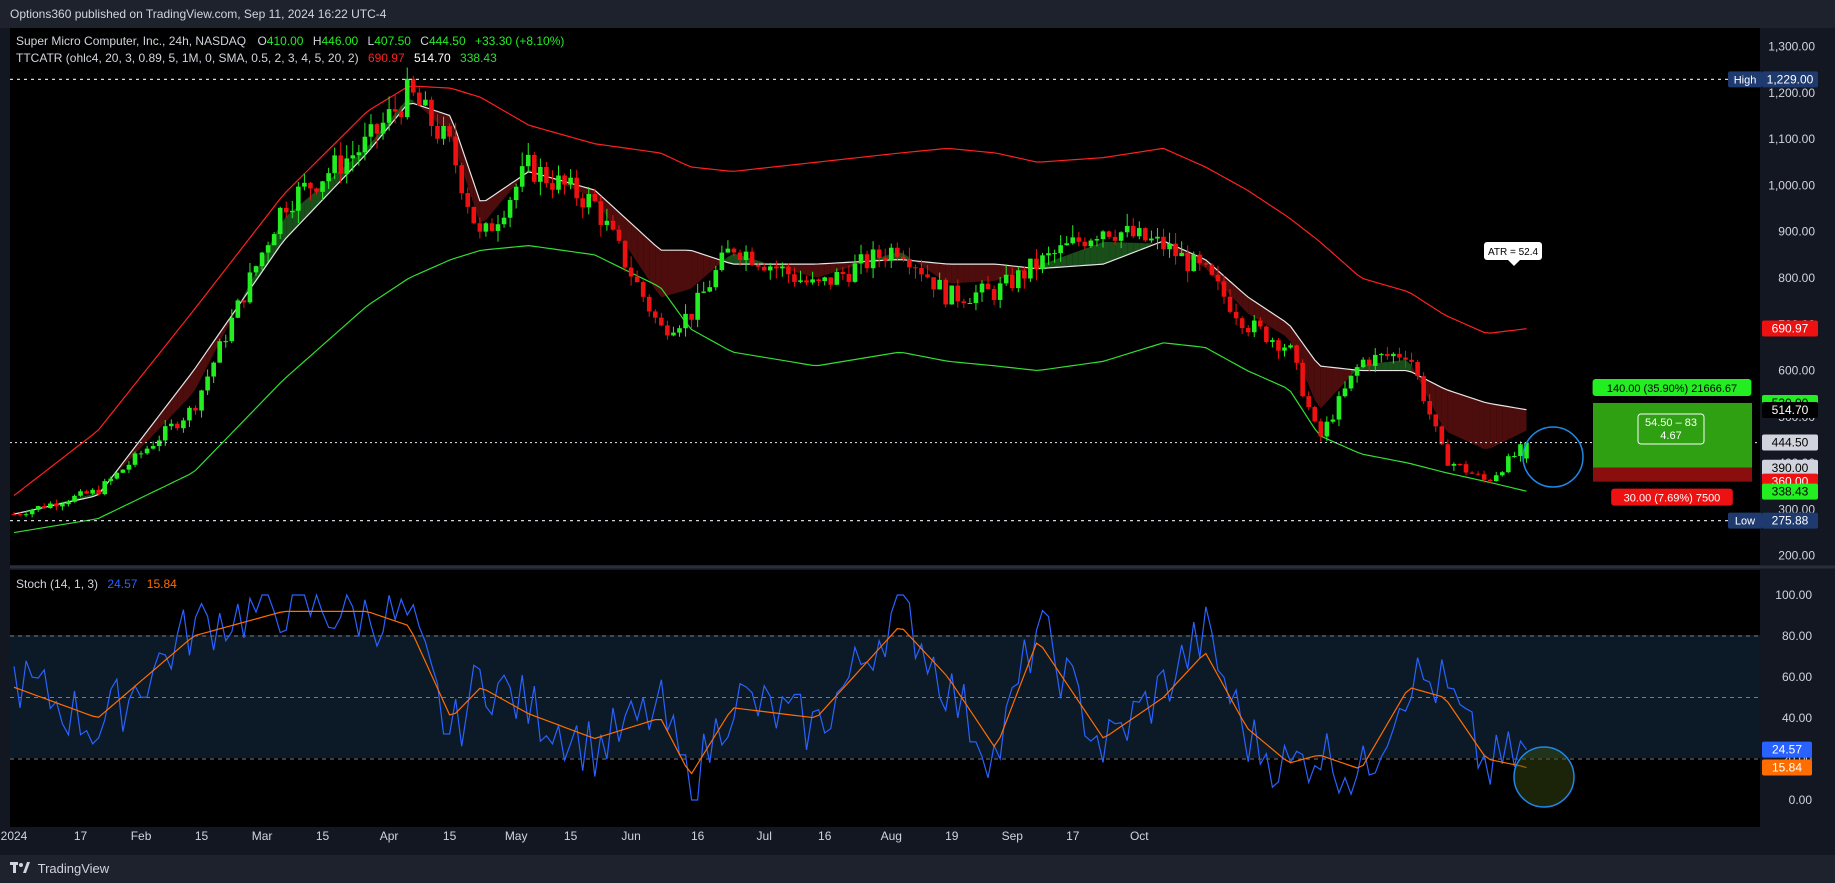 This screenshot has width=1835, height=883. I want to click on footer-brand: TradingView, so click(73, 868).